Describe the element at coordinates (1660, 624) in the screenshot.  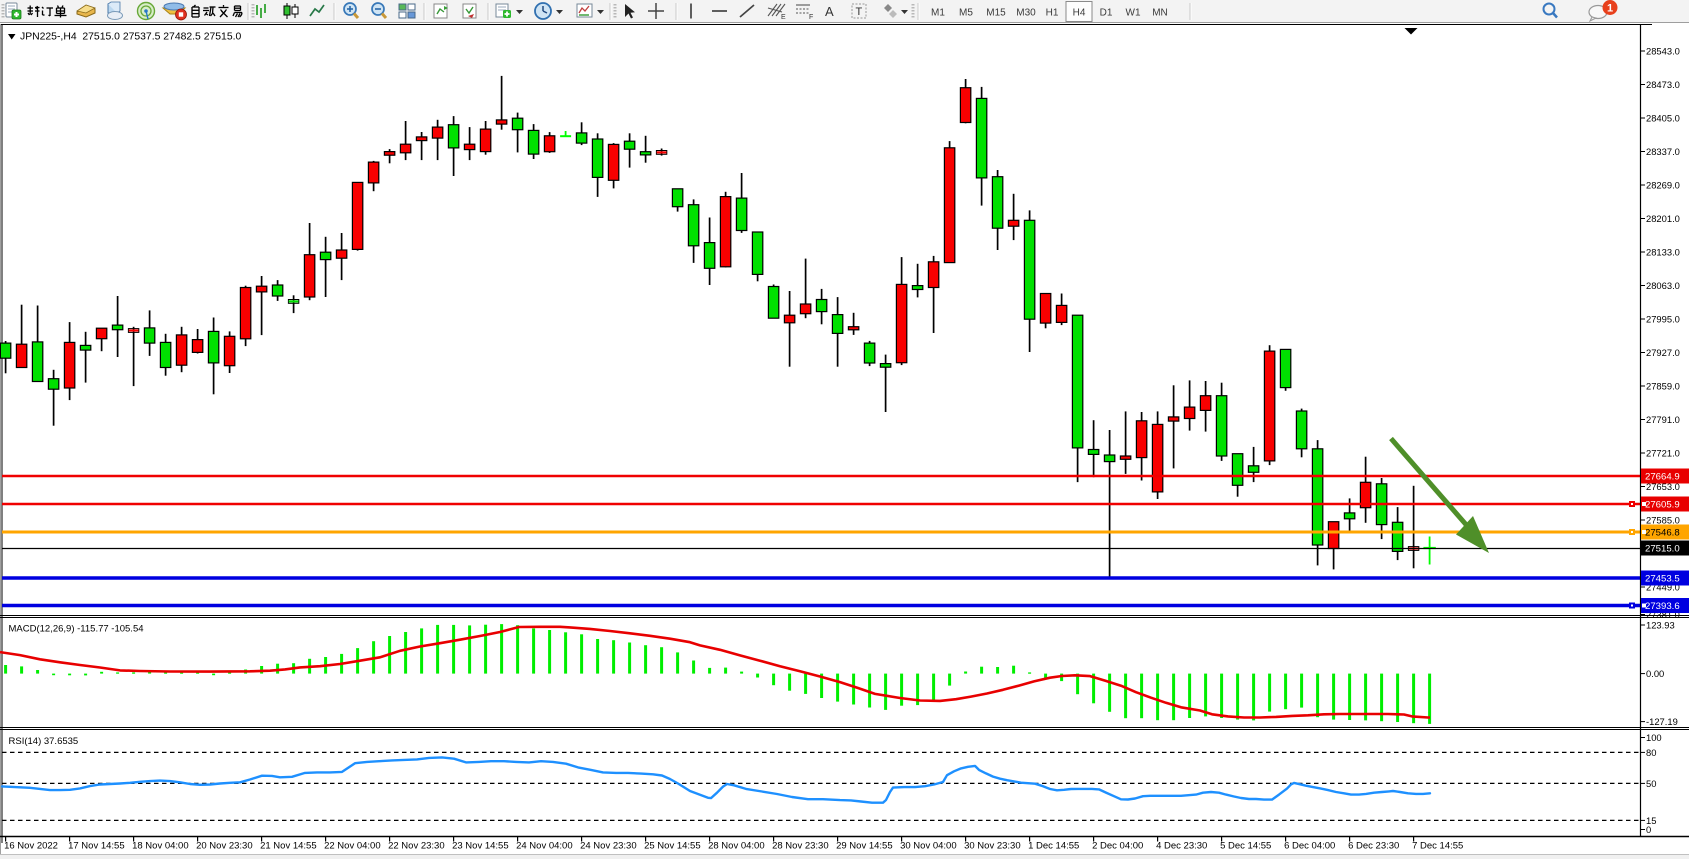
I see `svg-text: 123.93` at that location.